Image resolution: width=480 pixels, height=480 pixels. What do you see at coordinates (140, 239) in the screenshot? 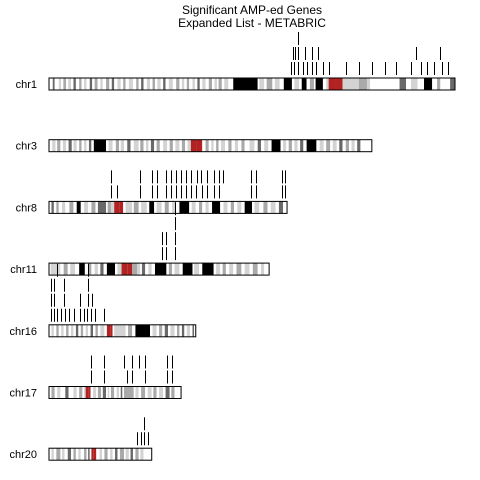
I see `chromosome-track-chr11: chr11` at bounding box center [140, 239].